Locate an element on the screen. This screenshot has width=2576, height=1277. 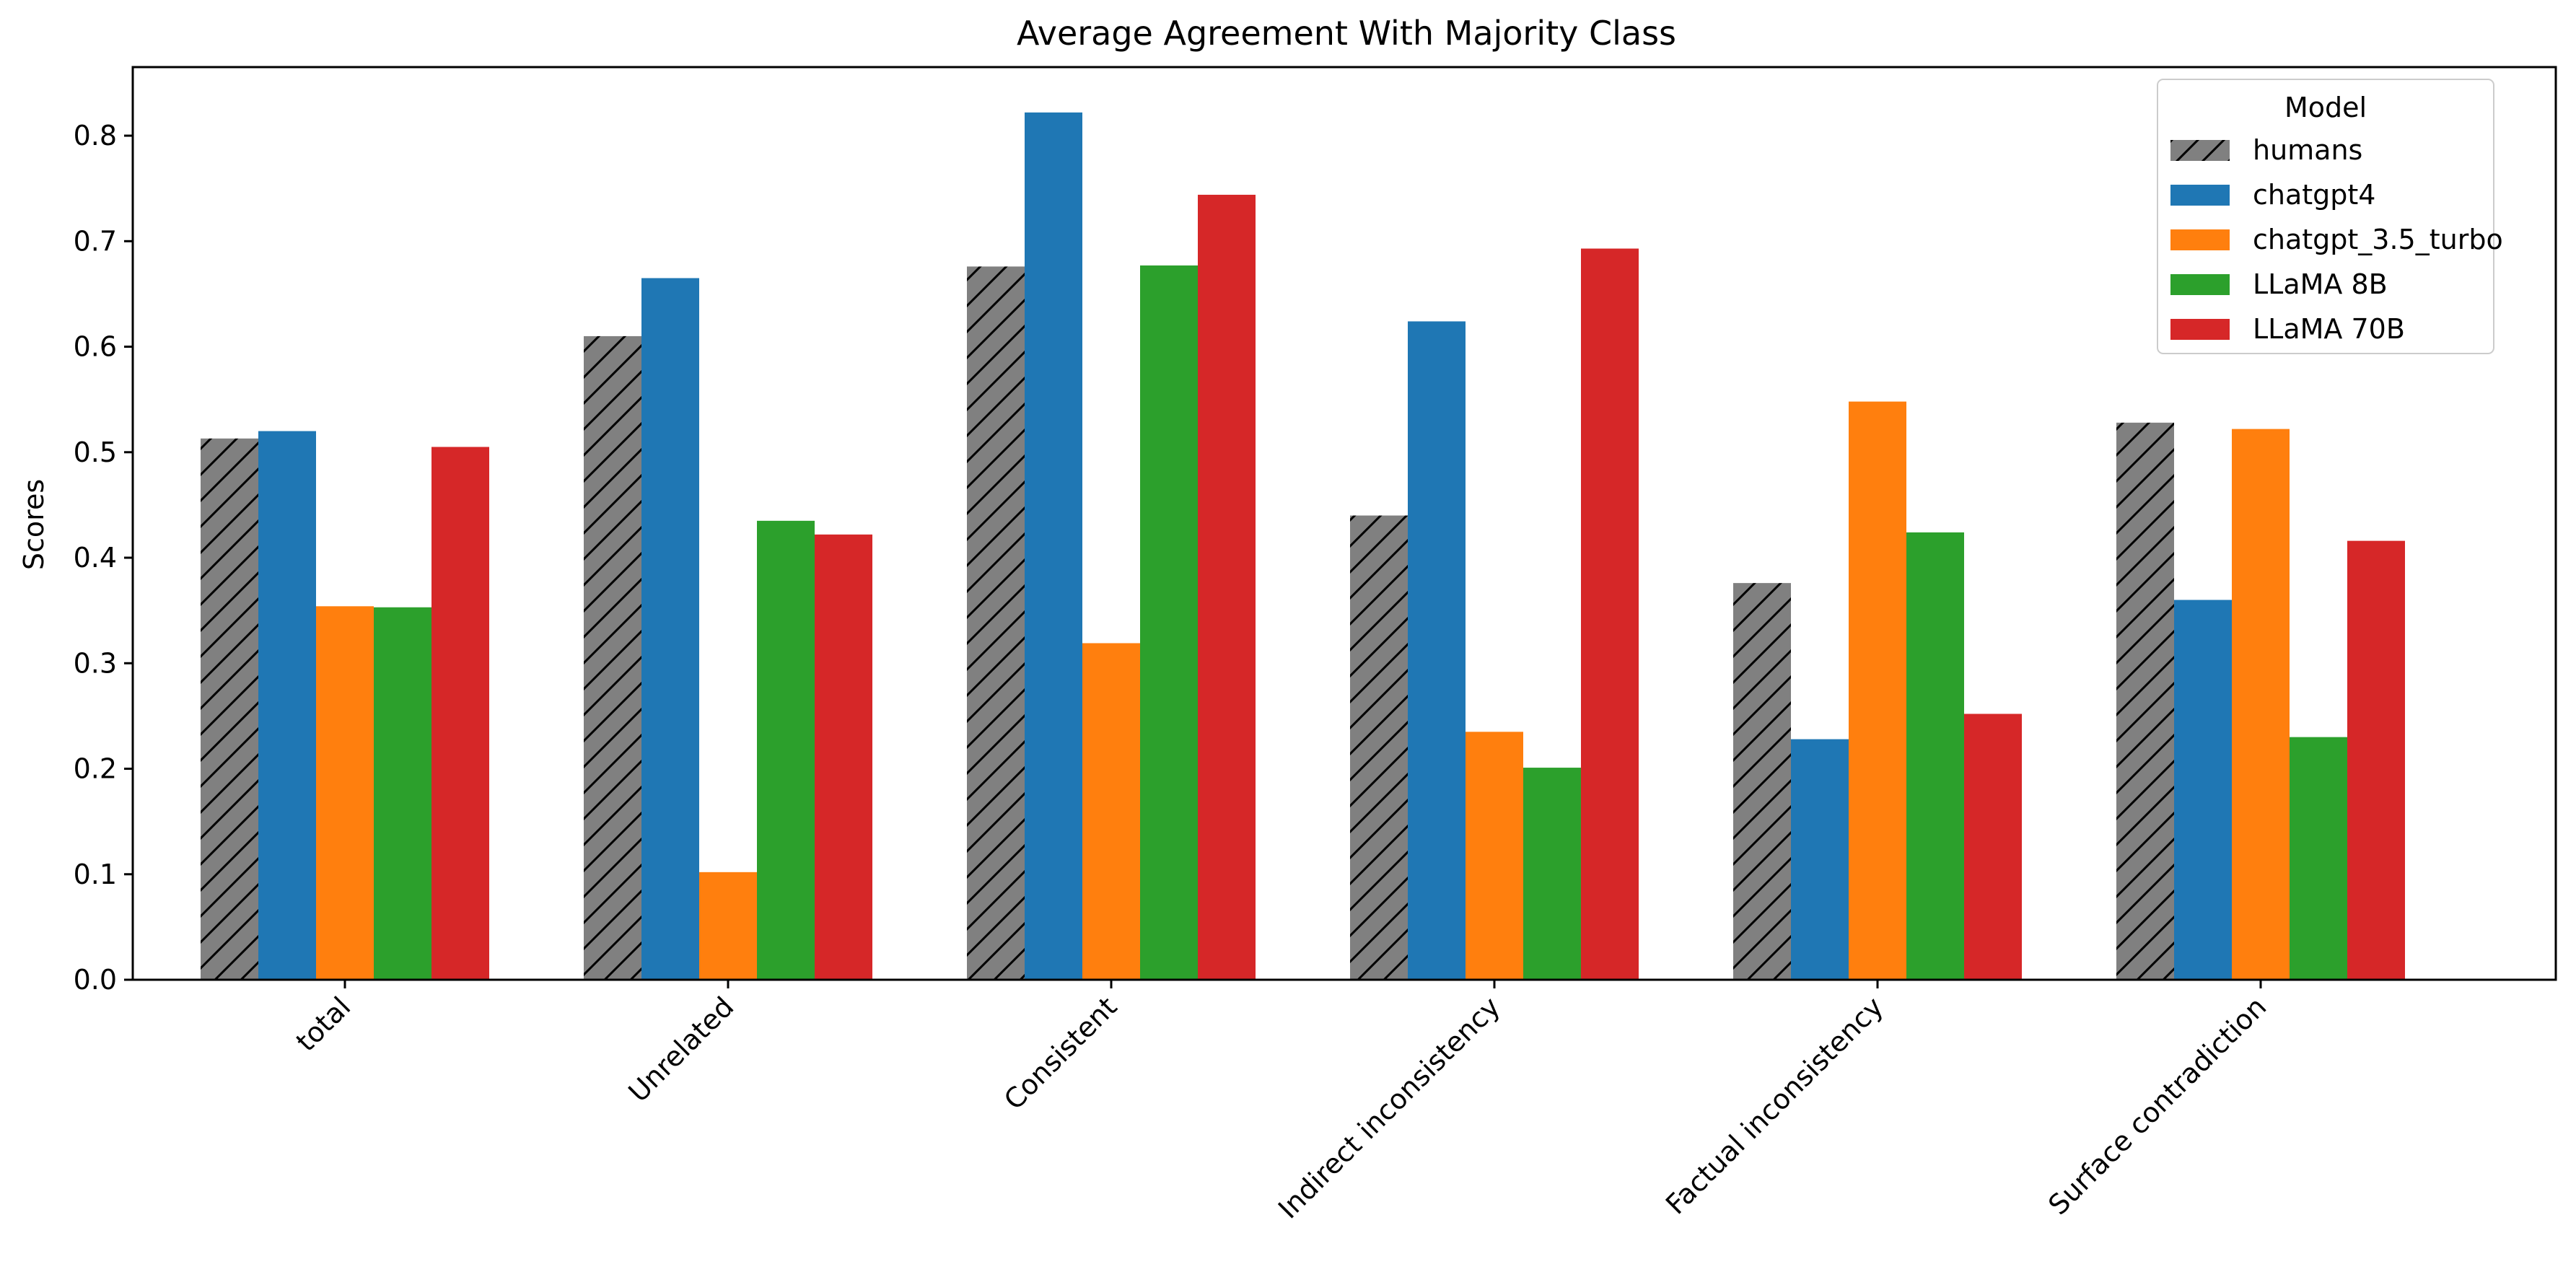
bar-llama-8b-indirect-inconsistency is located at coordinates (1552, 874).